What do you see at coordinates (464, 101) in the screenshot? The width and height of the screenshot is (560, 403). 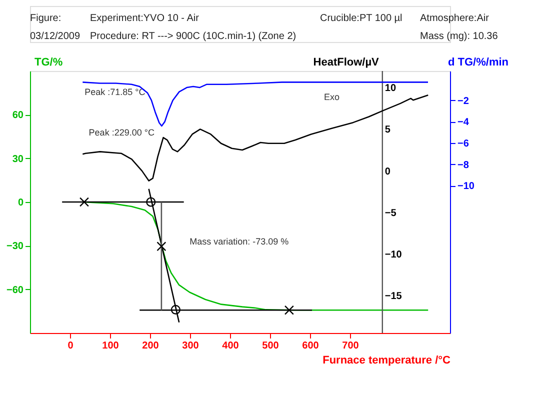 I see `y3-tick-label: −2` at bounding box center [464, 101].